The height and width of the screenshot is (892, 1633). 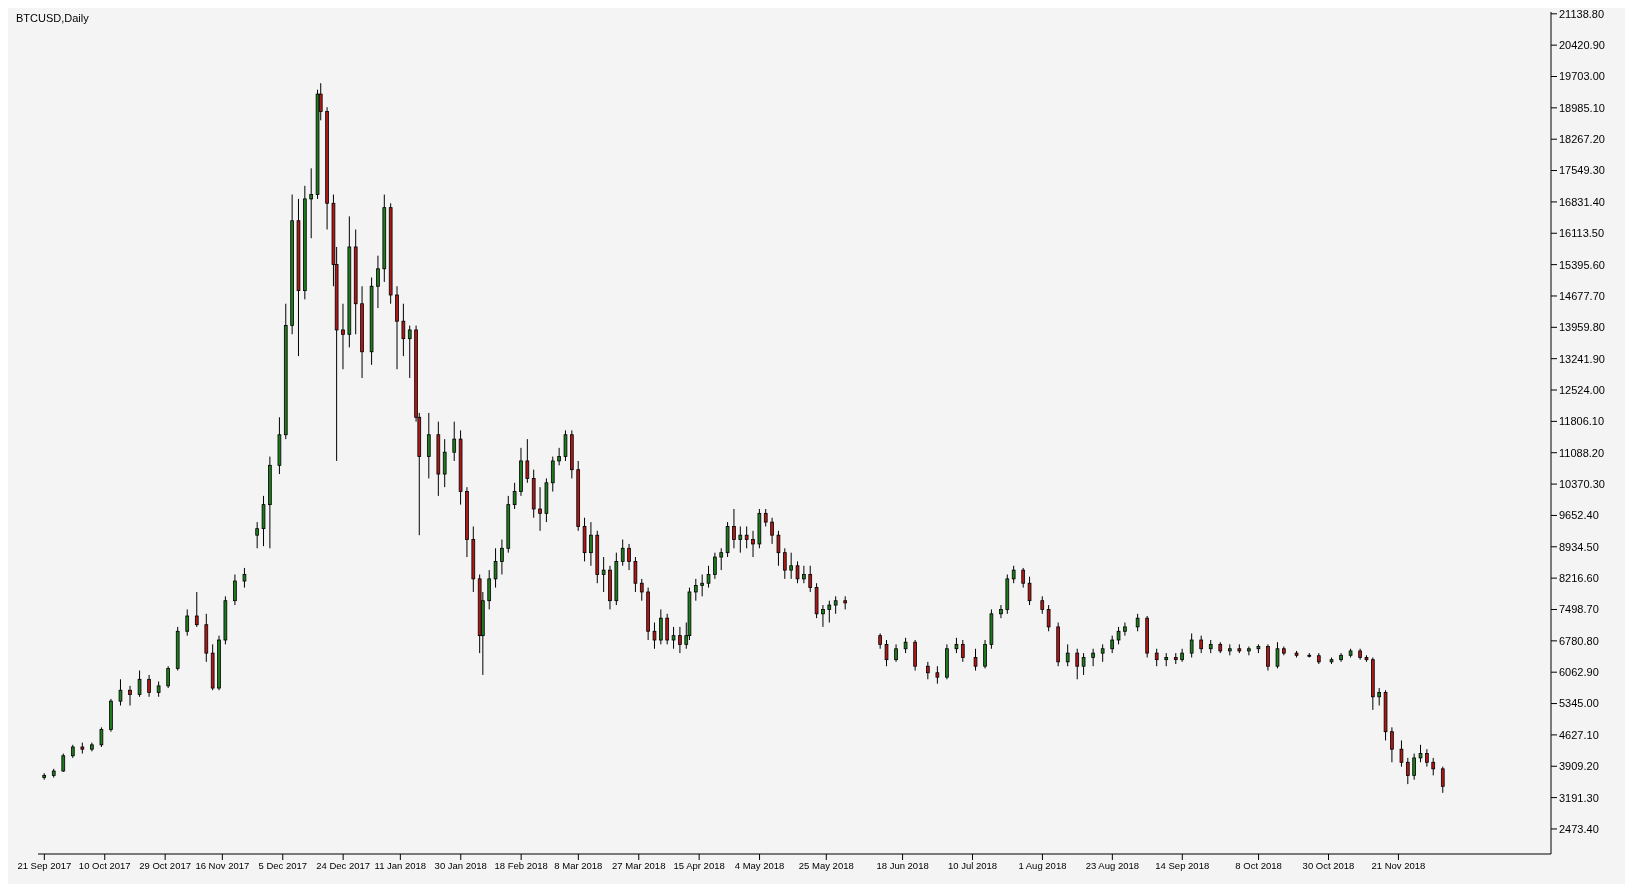 I want to click on y-tick-label: 11088.20, so click(x=1582, y=452).